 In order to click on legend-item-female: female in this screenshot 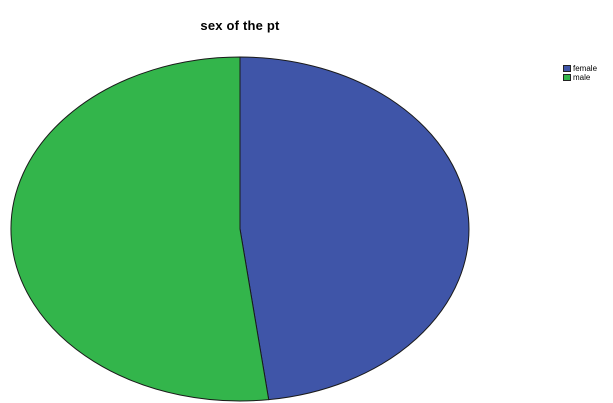, I will do `click(580, 68)`.